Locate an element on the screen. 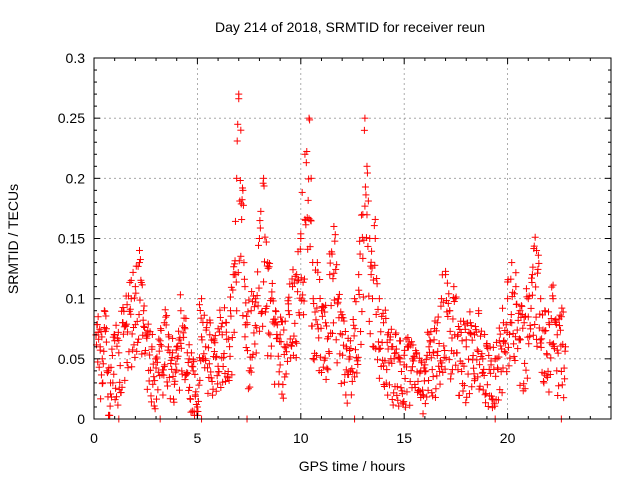  y-tick-label: 0.25 is located at coordinates (71, 118).